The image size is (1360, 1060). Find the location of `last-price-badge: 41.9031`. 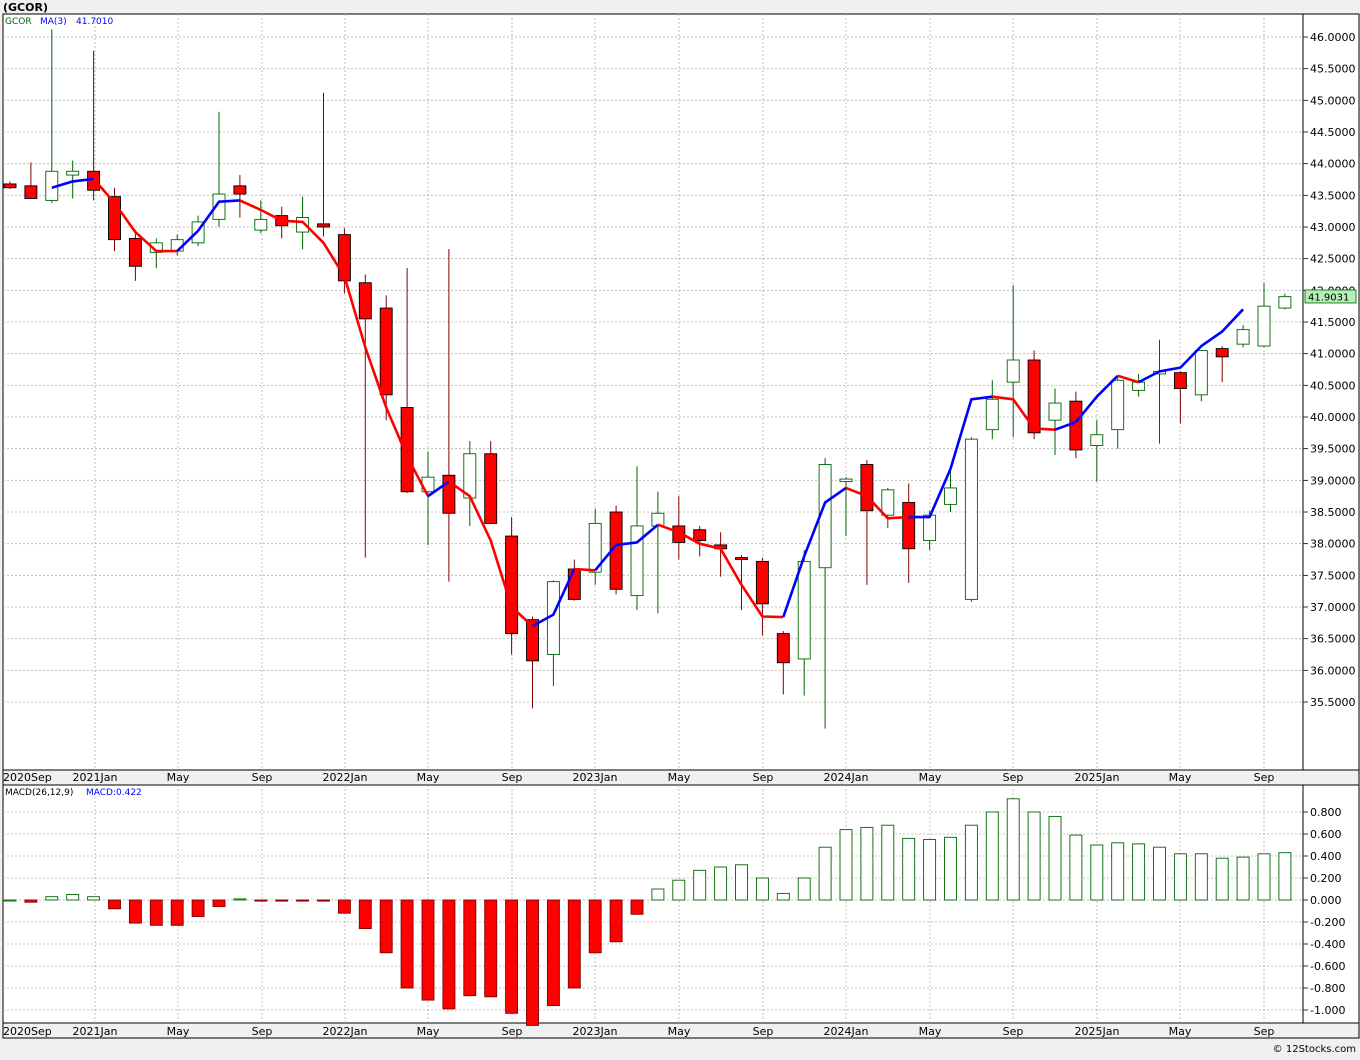

last-price-badge: 41.9031 is located at coordinates (1330, 296).